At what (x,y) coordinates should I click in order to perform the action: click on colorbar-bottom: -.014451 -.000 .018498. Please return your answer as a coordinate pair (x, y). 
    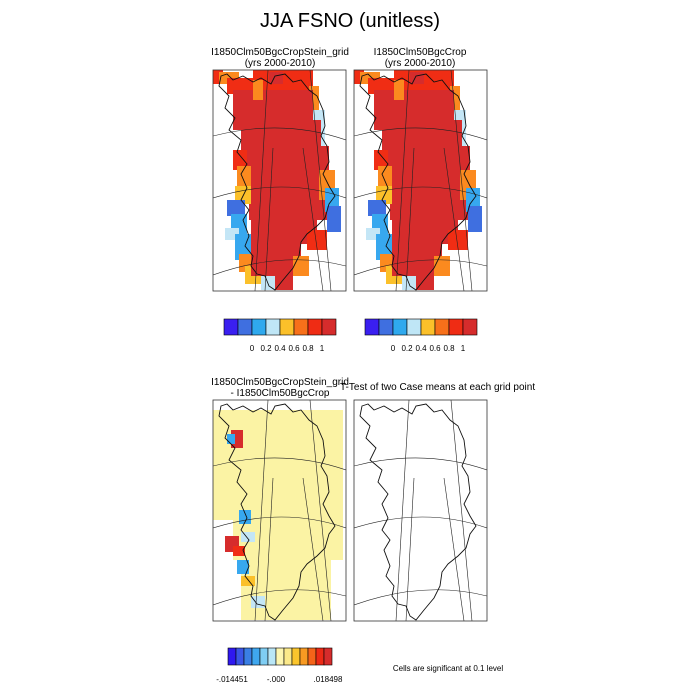
    Looking at the image, I should click on (279, 665).